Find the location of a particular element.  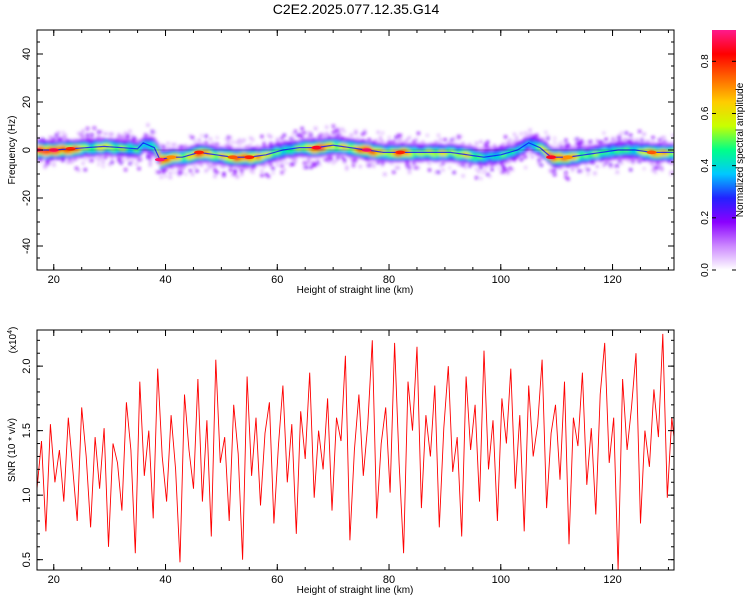

colorbar-tick-label: 0.6 is located at coordinates (705, 113).